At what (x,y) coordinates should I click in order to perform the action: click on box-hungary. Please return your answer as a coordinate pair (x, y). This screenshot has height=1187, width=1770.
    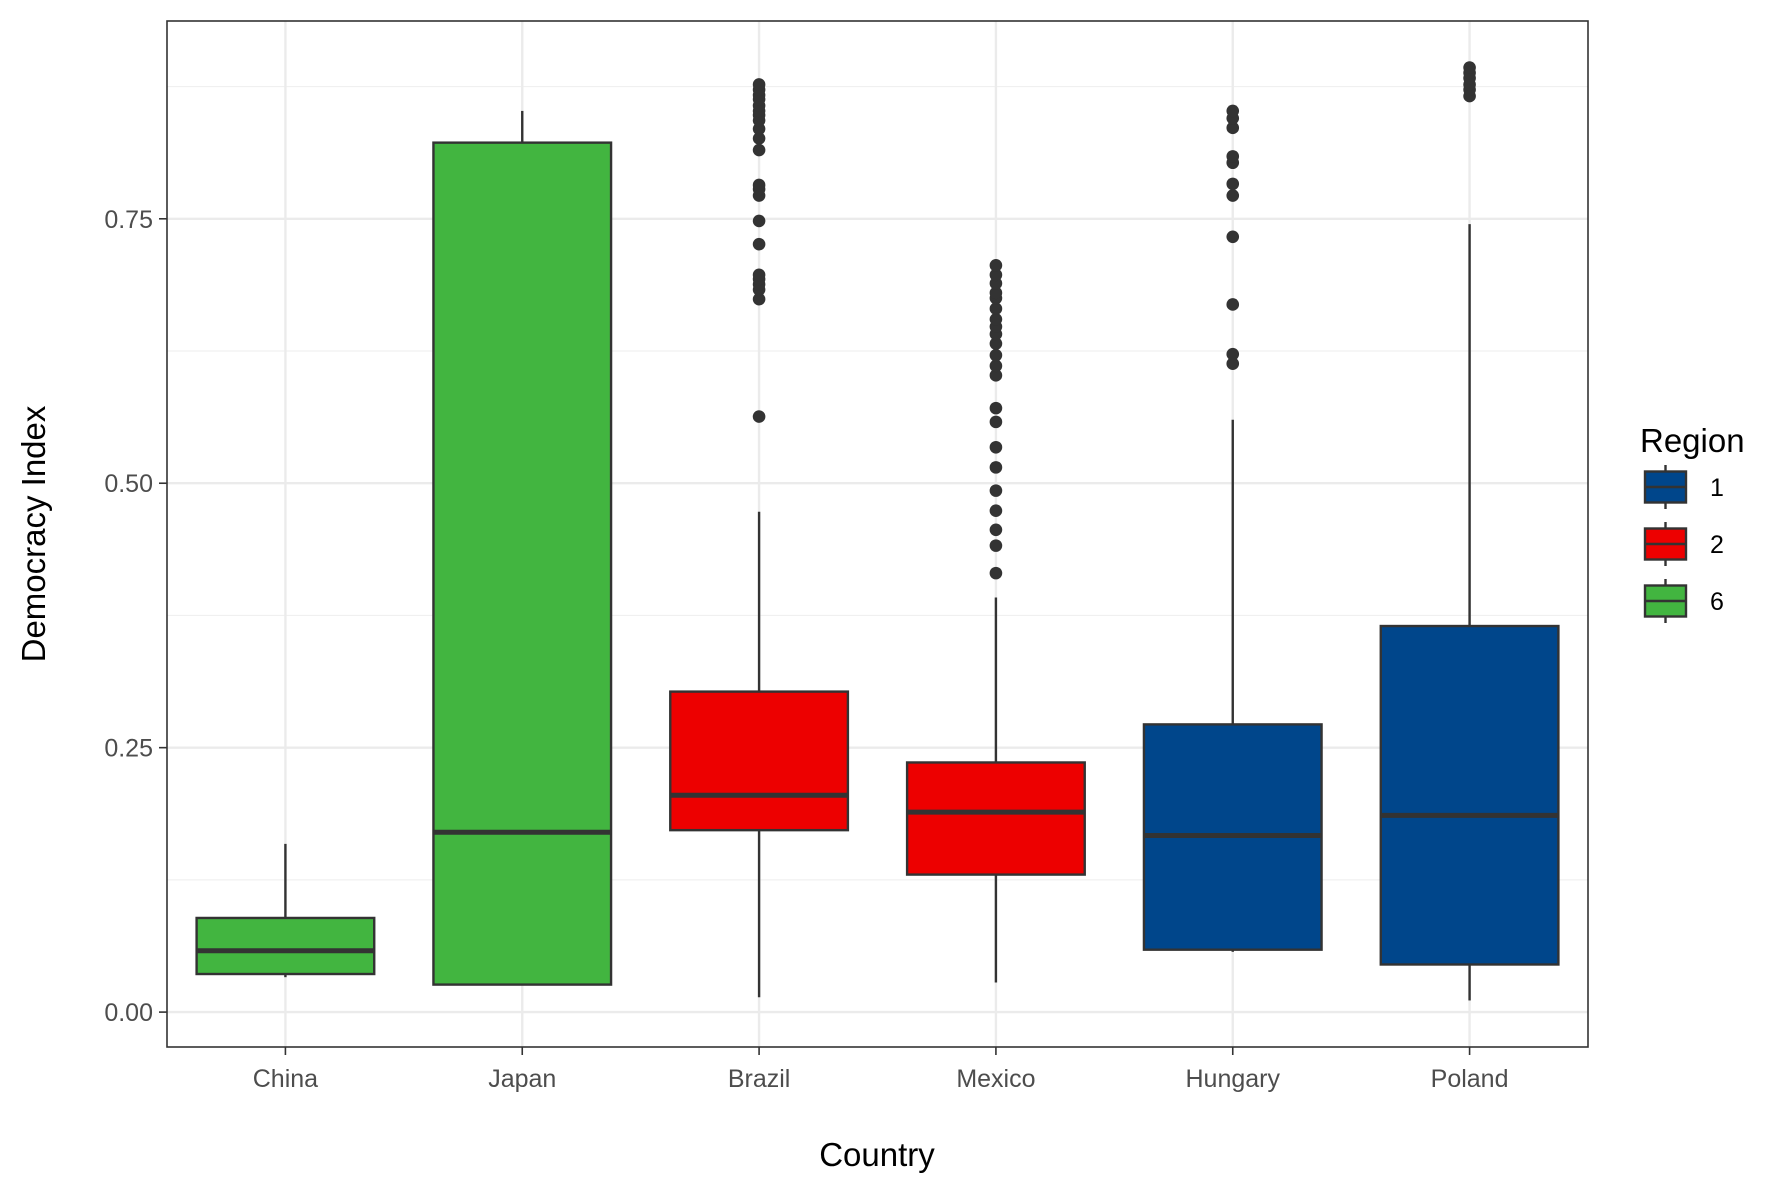
    Looking at the image, I should click on (1232, 528).